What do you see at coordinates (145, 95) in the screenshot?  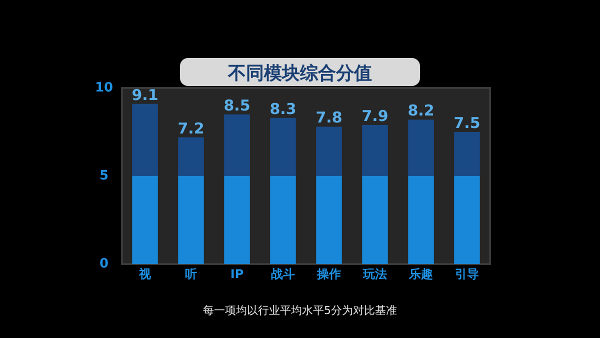 I see `total-label: 9.1` at bounding box center [145, 95].